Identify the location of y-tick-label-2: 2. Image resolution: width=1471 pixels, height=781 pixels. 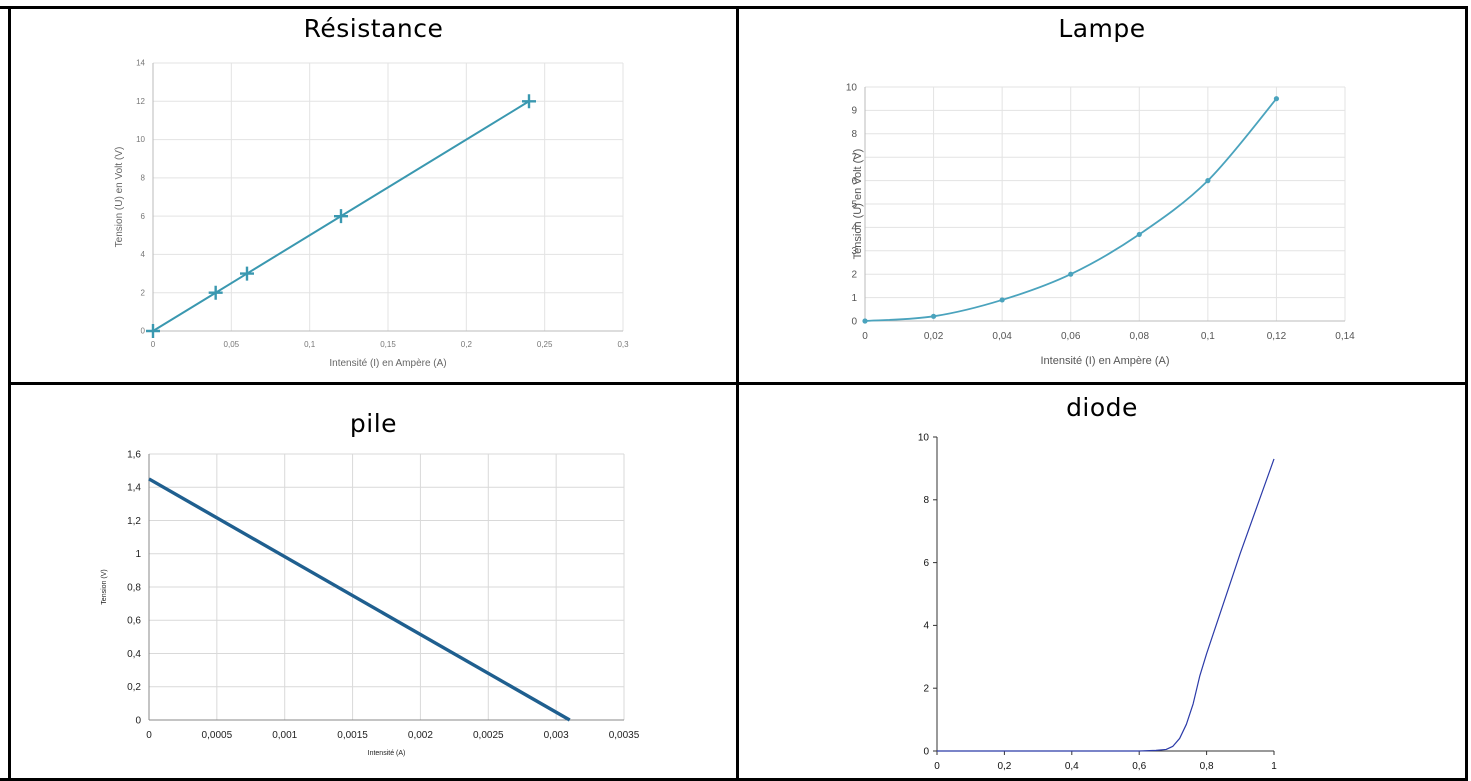
(854, 275).